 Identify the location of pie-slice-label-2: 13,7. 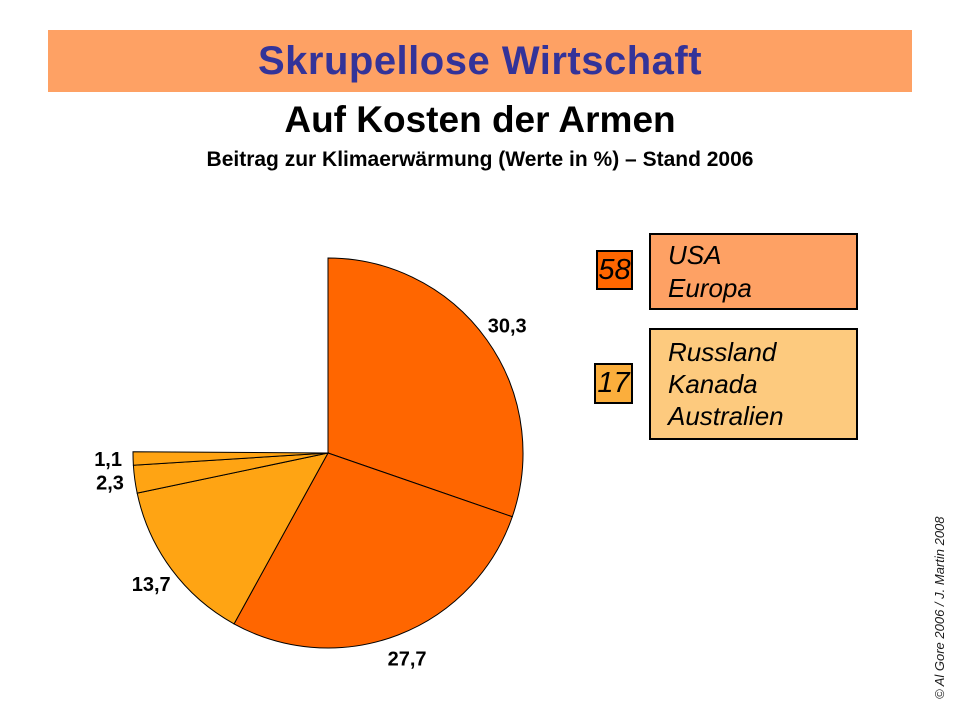
(151, 585).